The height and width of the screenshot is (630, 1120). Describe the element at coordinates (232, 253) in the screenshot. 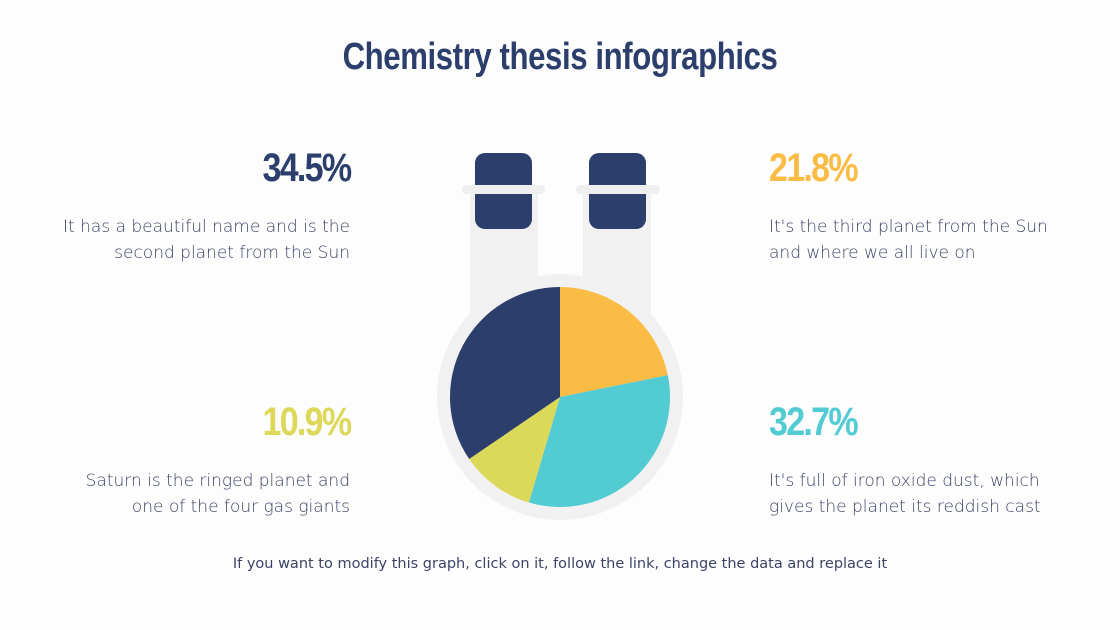

I see `description-line: second planet from the Sun` at that location.